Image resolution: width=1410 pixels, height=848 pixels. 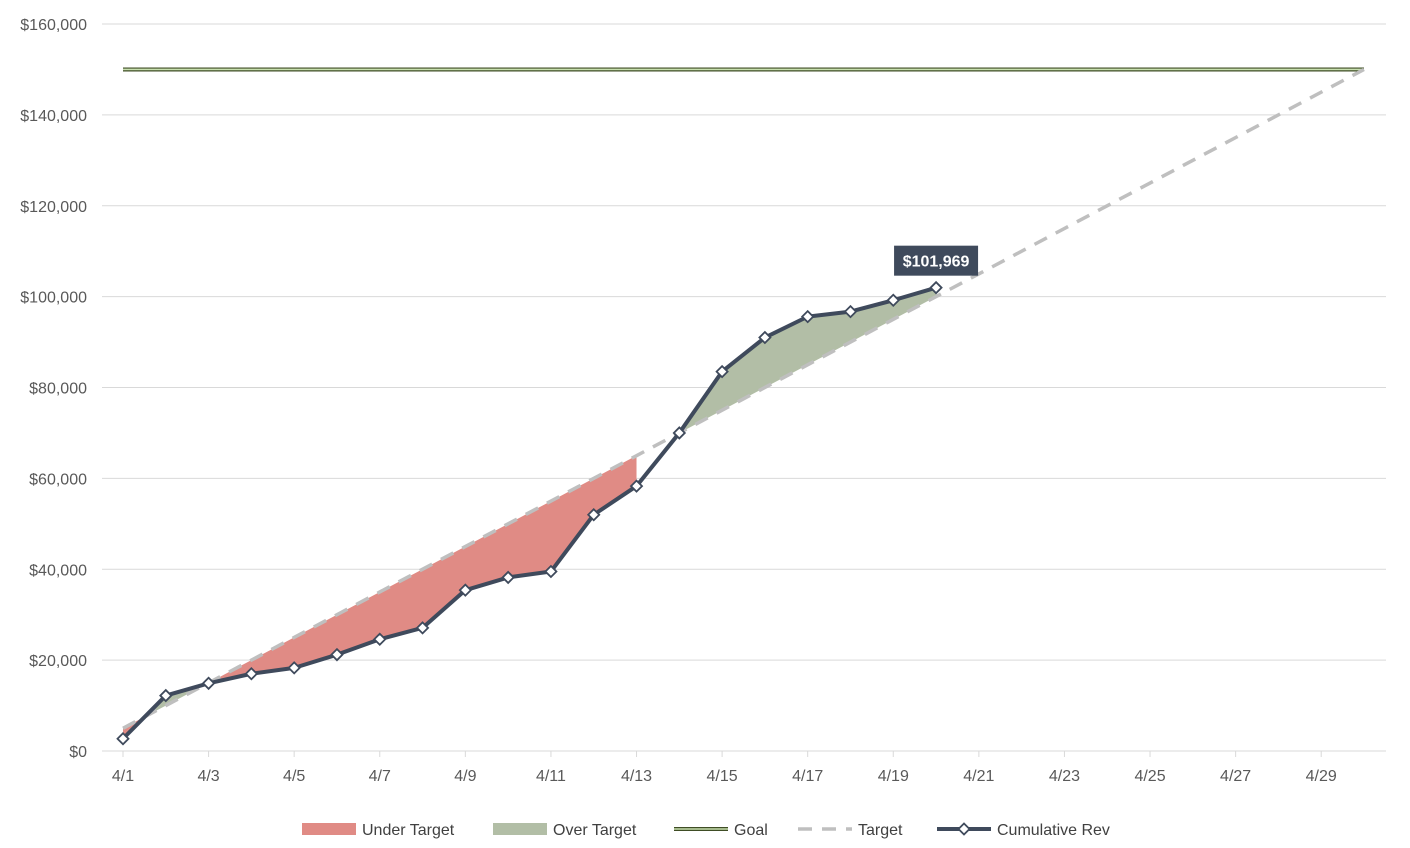 I want to click on y-tick-label: $100,000, so click(x=53, y=298).